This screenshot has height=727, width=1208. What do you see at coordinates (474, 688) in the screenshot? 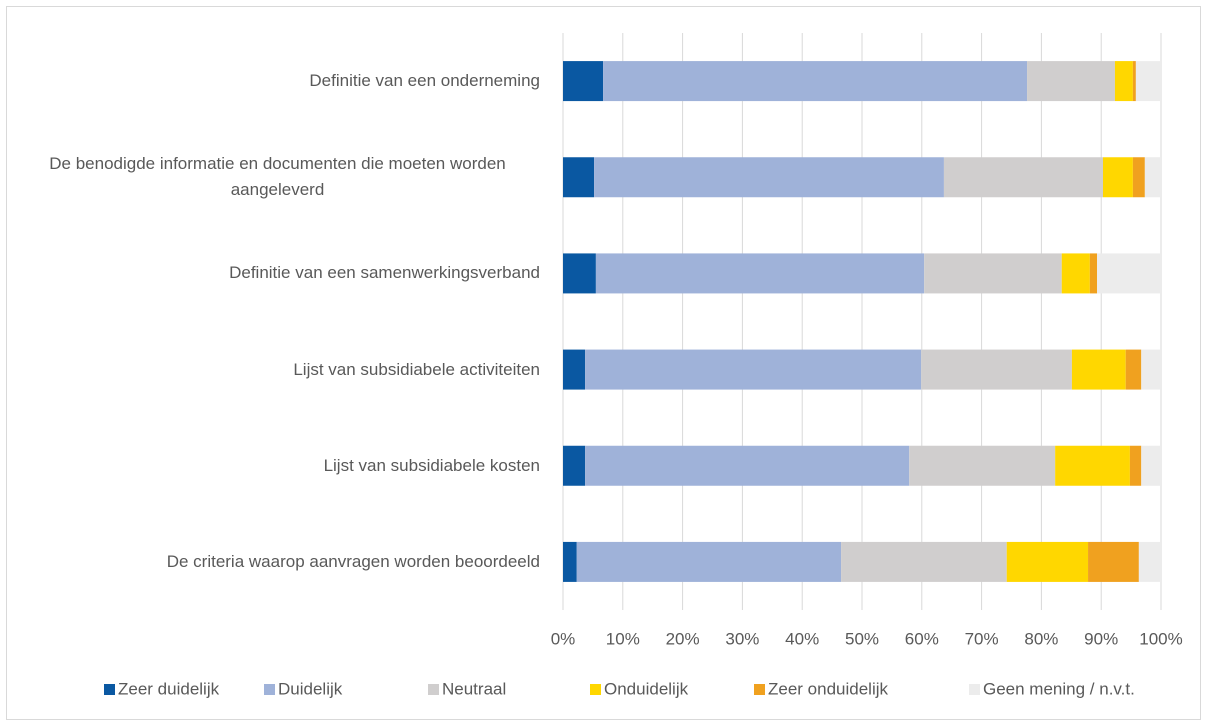
I see `legend-label: Neutraal` at bounding box center [474, 688].